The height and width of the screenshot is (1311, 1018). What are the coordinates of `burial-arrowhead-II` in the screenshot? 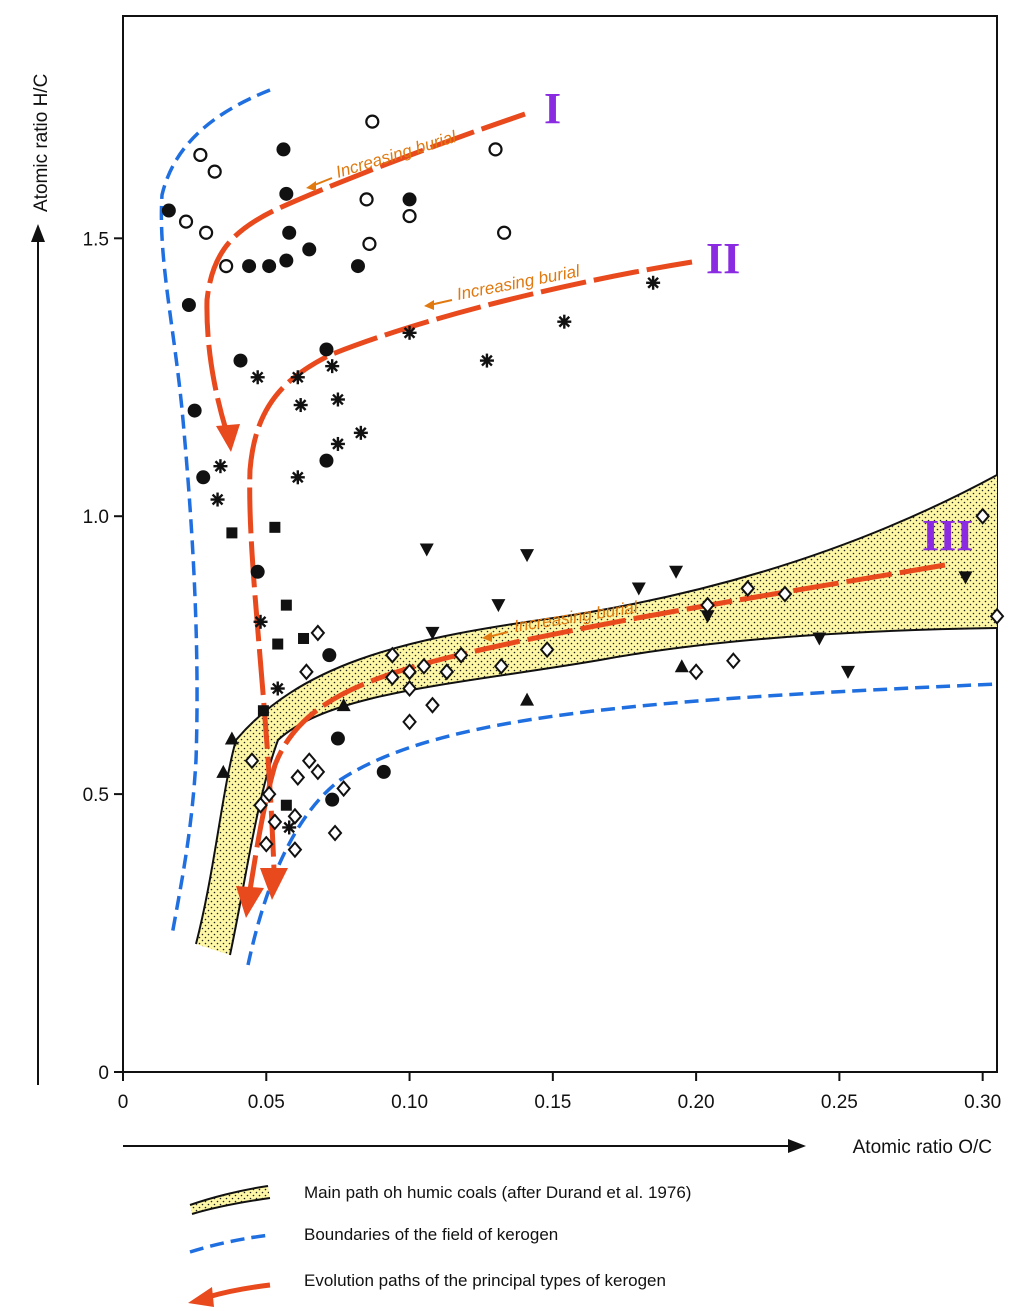 It's located at (429, 305).